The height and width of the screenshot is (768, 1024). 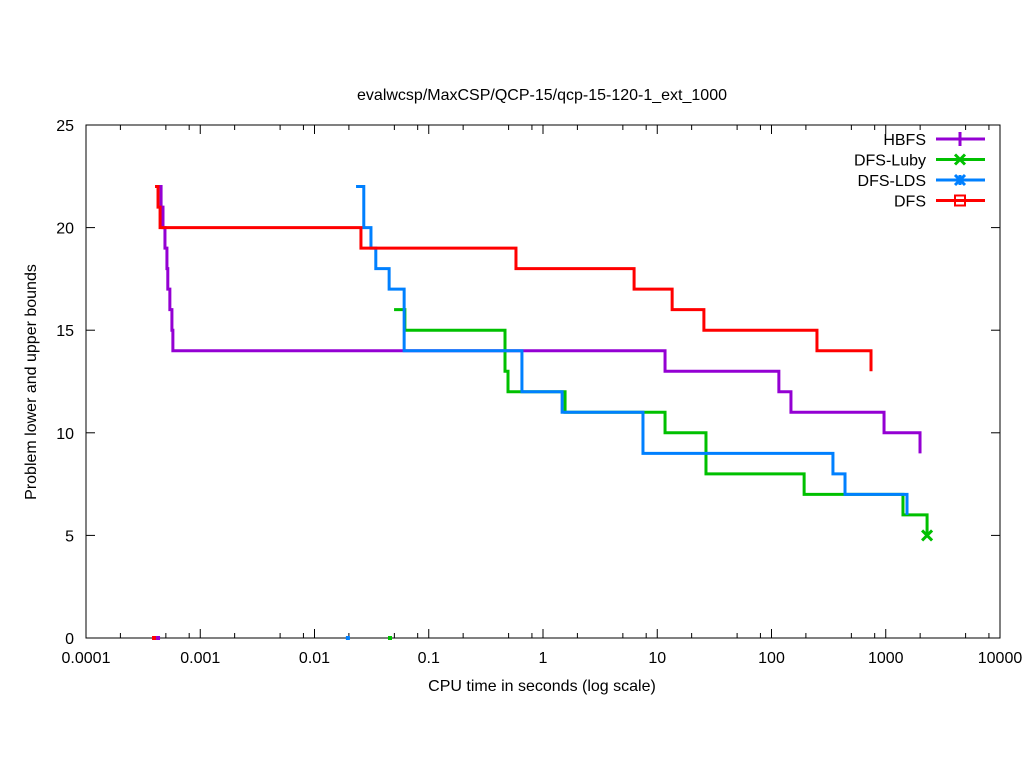 What do you see at coordinates (200, 658) in the screenshot?
I see `x-tick-label: 0.001` at bounding box center [200, 658].